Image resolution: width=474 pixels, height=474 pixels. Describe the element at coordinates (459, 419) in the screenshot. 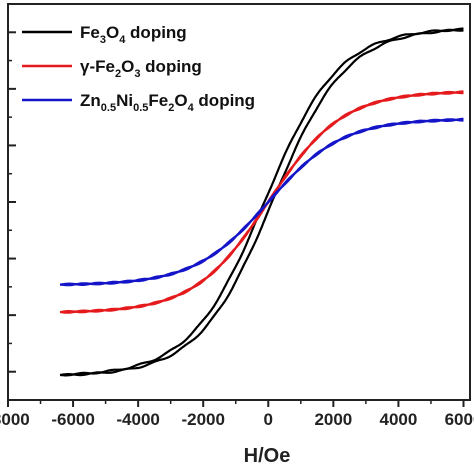

I see `x-tick-label: 6000` at that location.